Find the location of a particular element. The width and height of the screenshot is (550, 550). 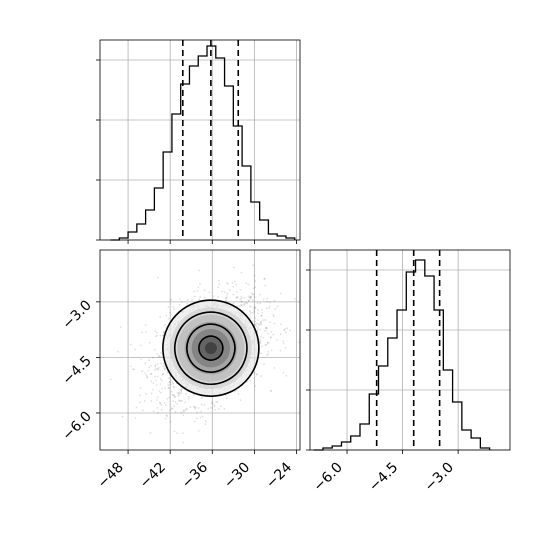

x-tick-label: −42 is located at coordinates (153, 476).